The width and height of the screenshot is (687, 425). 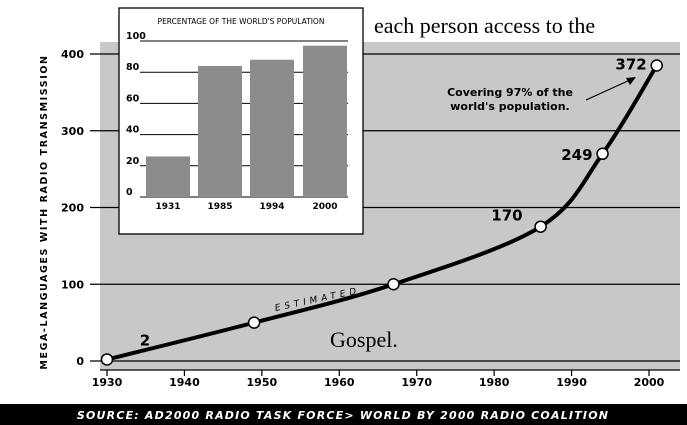 I want to click on x-tick-label: 1980, so click(x=494, y=382).